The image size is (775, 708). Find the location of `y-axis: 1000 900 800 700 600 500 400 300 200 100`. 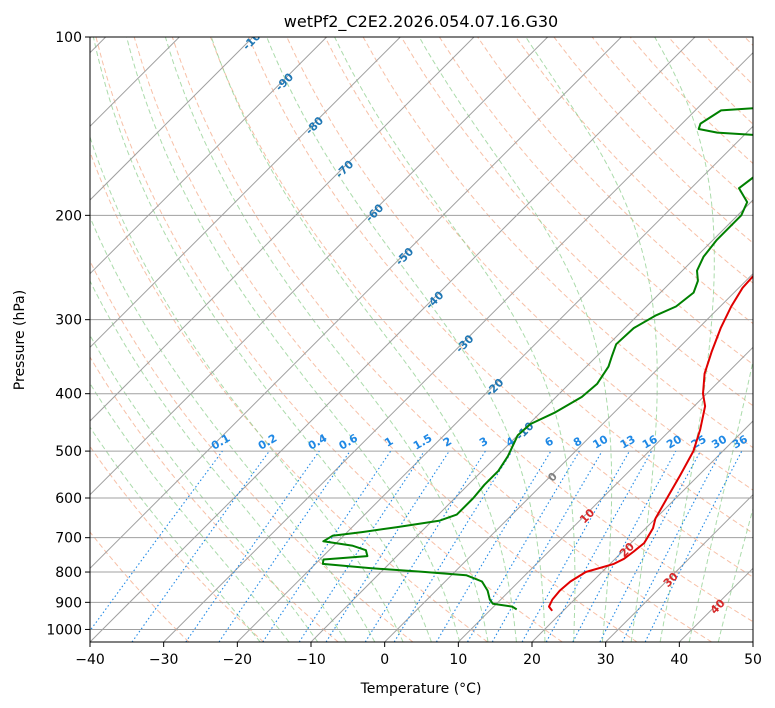

y-axis: 1000 900 800 700 600 500 400 300 200 100 is located at coordinates (68, 334).